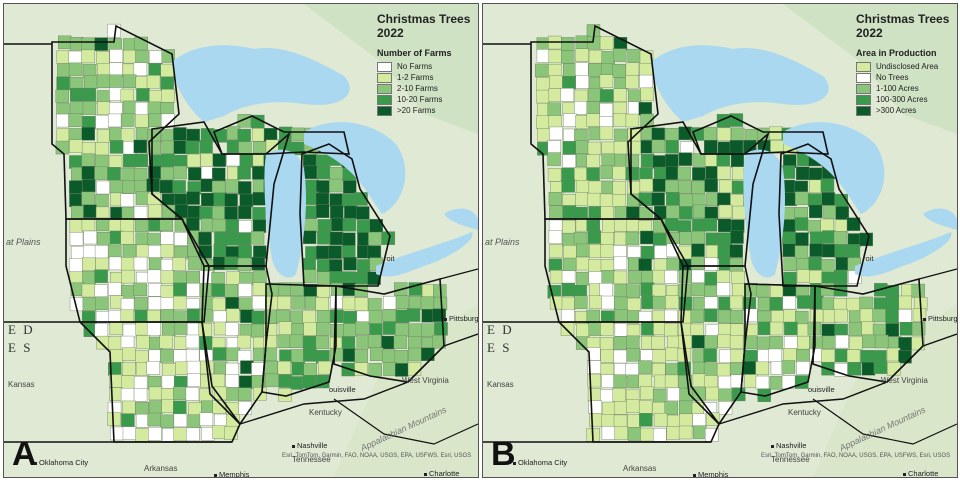 This screenshot has width=960, height=480. Describe the element at coordinates (710, 473) in the screenshot. I see `label-memphis: Memphis` at that location.